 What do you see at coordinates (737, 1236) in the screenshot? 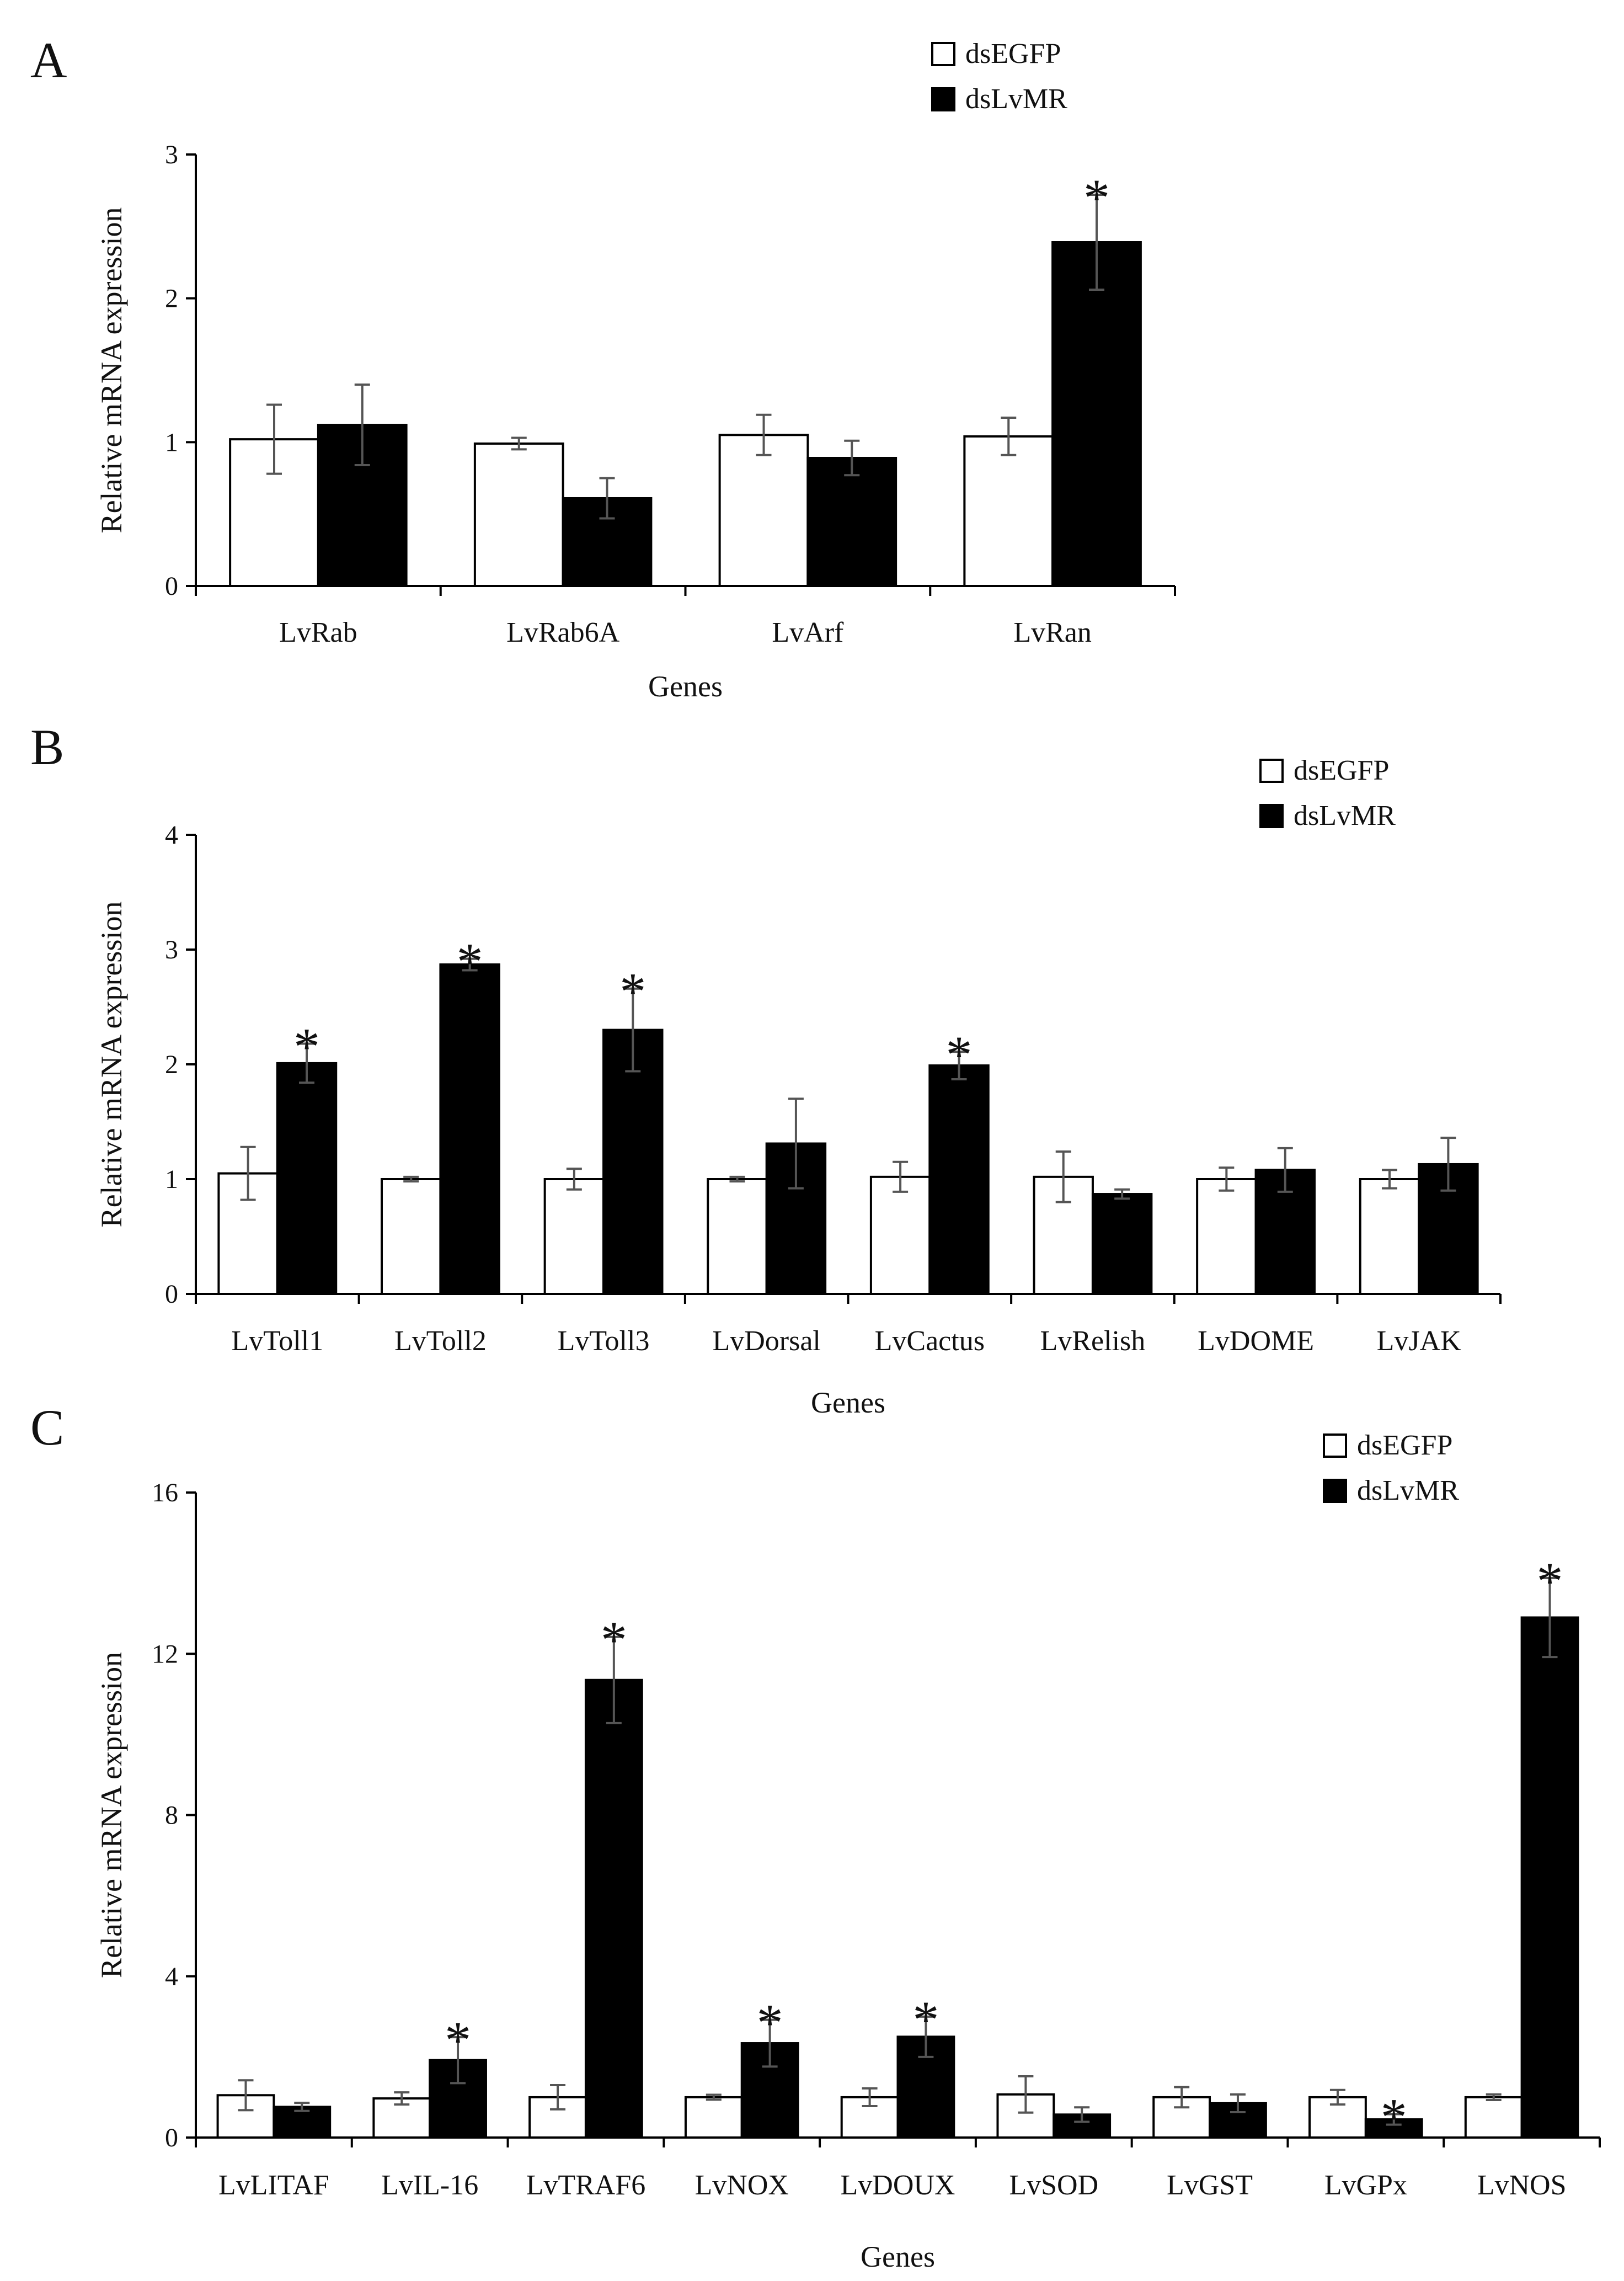
I see `bar-dsegfp-lvdorsal` at bounding box center [737, 1236].